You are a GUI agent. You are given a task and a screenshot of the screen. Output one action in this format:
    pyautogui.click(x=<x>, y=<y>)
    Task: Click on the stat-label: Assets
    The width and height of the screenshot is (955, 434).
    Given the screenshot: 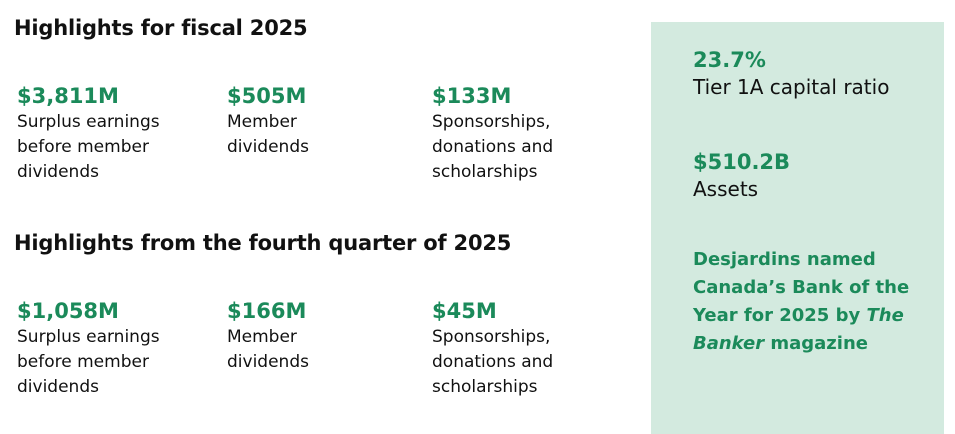 What is the action you would take?
    pyautogui.click(x=726, y=189)
    